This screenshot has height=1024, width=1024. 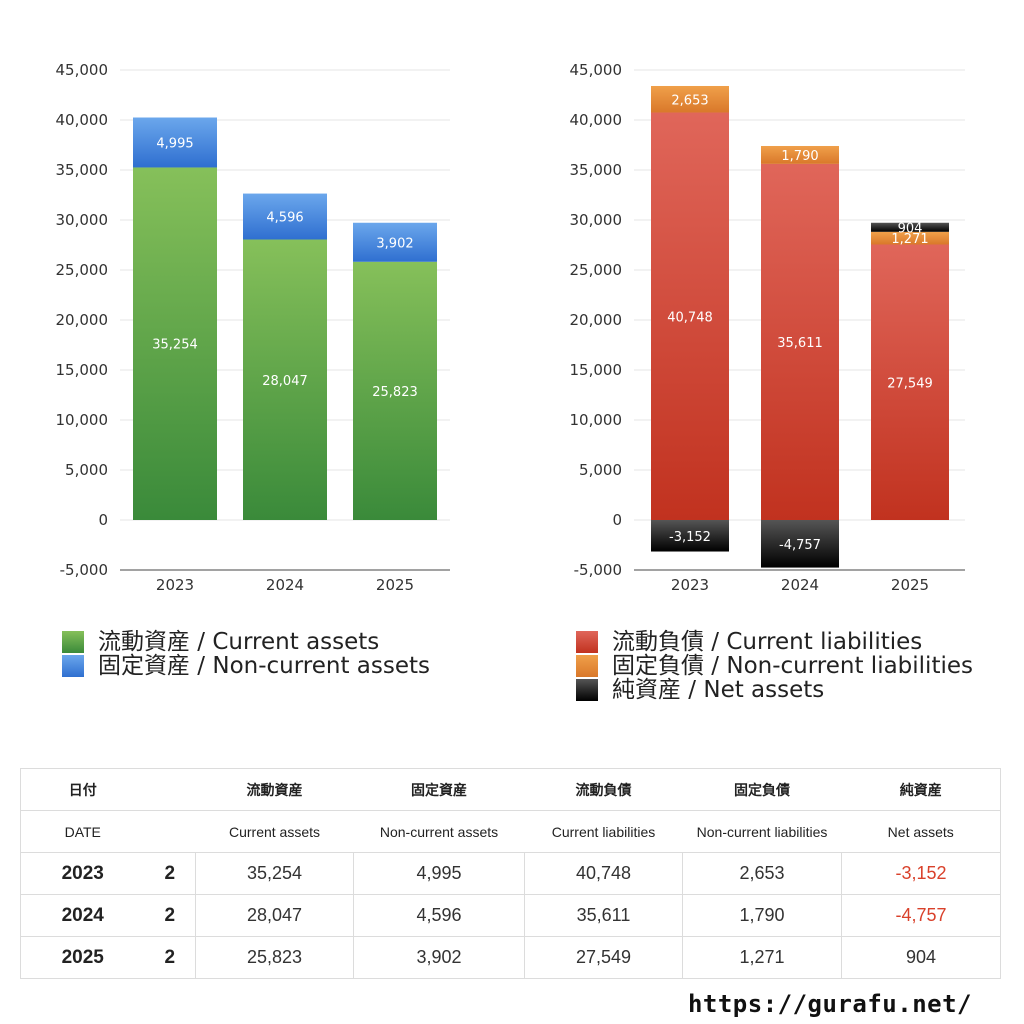 What do you see at coordinates (921, 831) in the screenshot?
I see `header-net-assets-en: Net assets` at bounding box center [921, 831].